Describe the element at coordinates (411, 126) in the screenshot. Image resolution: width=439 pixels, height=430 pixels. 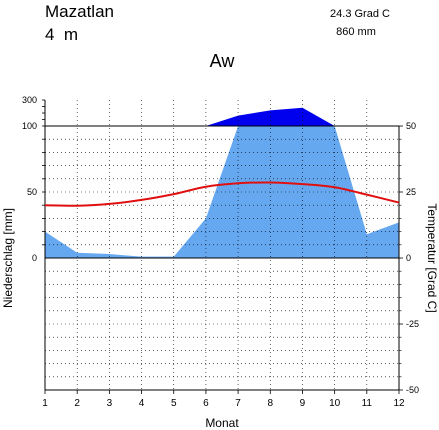
I see `right-tick-label: 50` at that location.